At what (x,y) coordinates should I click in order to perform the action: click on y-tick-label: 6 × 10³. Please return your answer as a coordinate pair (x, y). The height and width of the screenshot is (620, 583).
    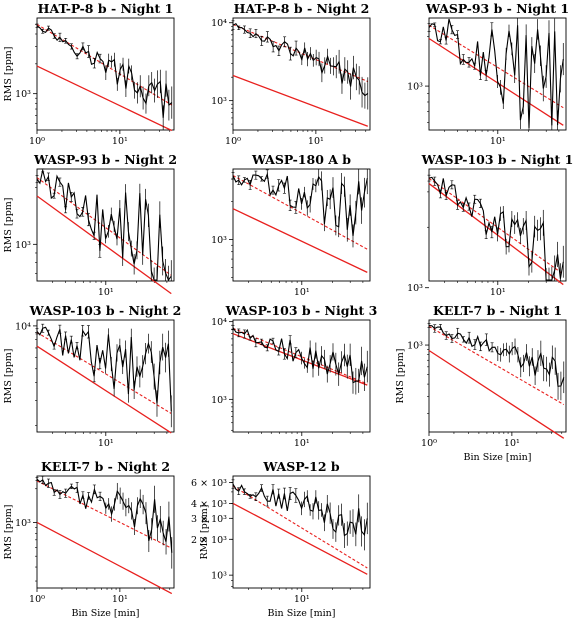
    Looking at the image, I should click on (209, 483).